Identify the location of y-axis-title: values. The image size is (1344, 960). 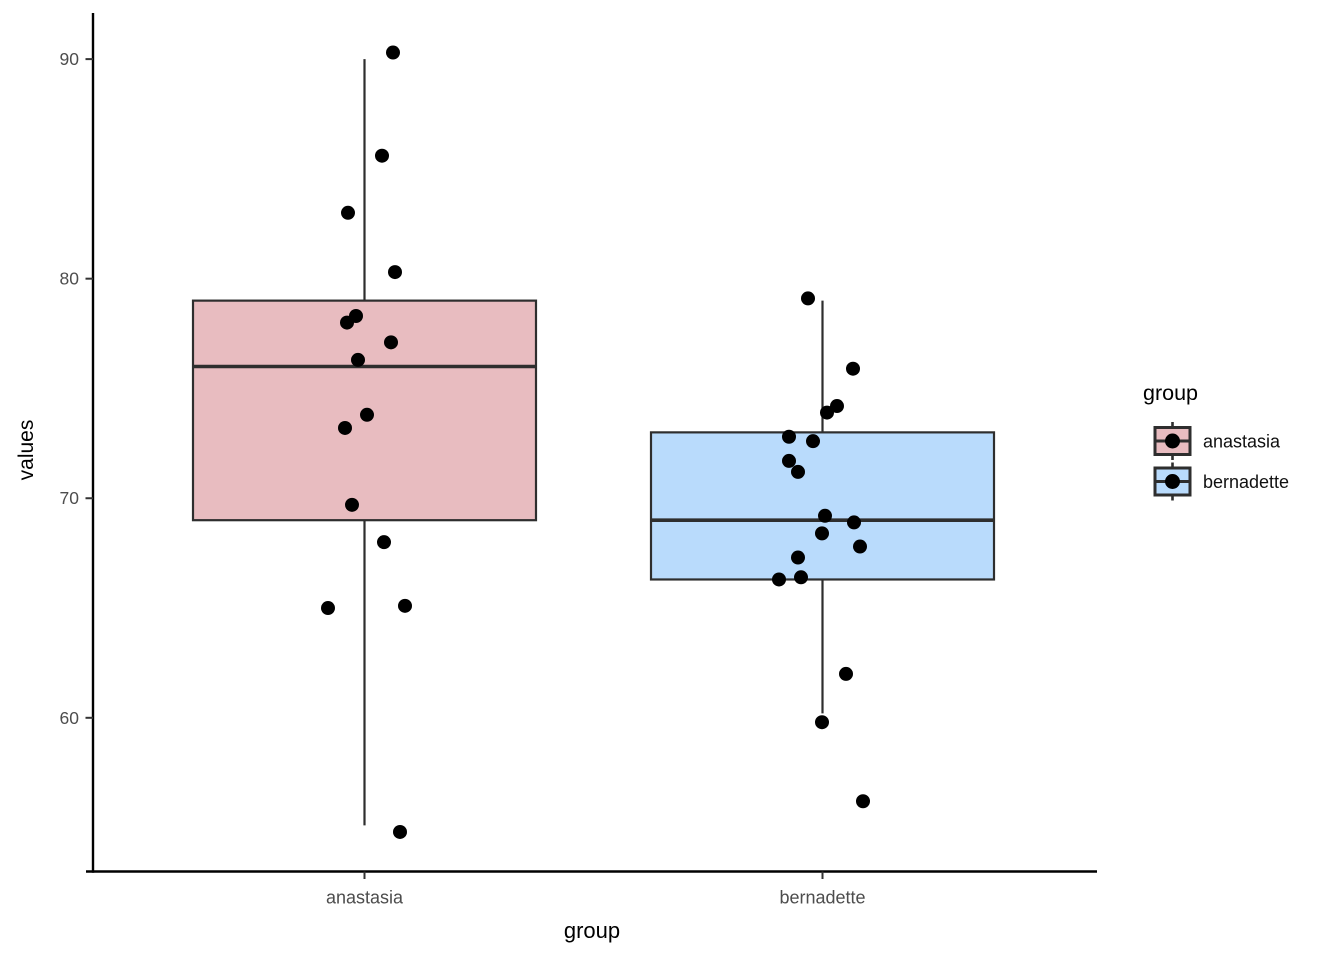
(26, 450).